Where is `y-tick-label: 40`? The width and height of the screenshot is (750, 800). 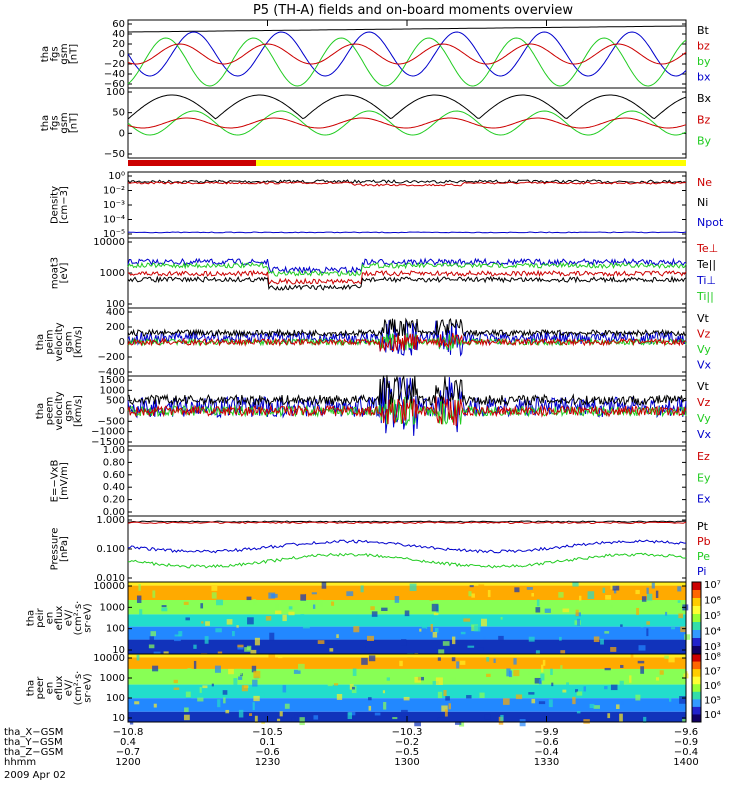
y-tick-label: 40 is located at coordinates (118, 34).